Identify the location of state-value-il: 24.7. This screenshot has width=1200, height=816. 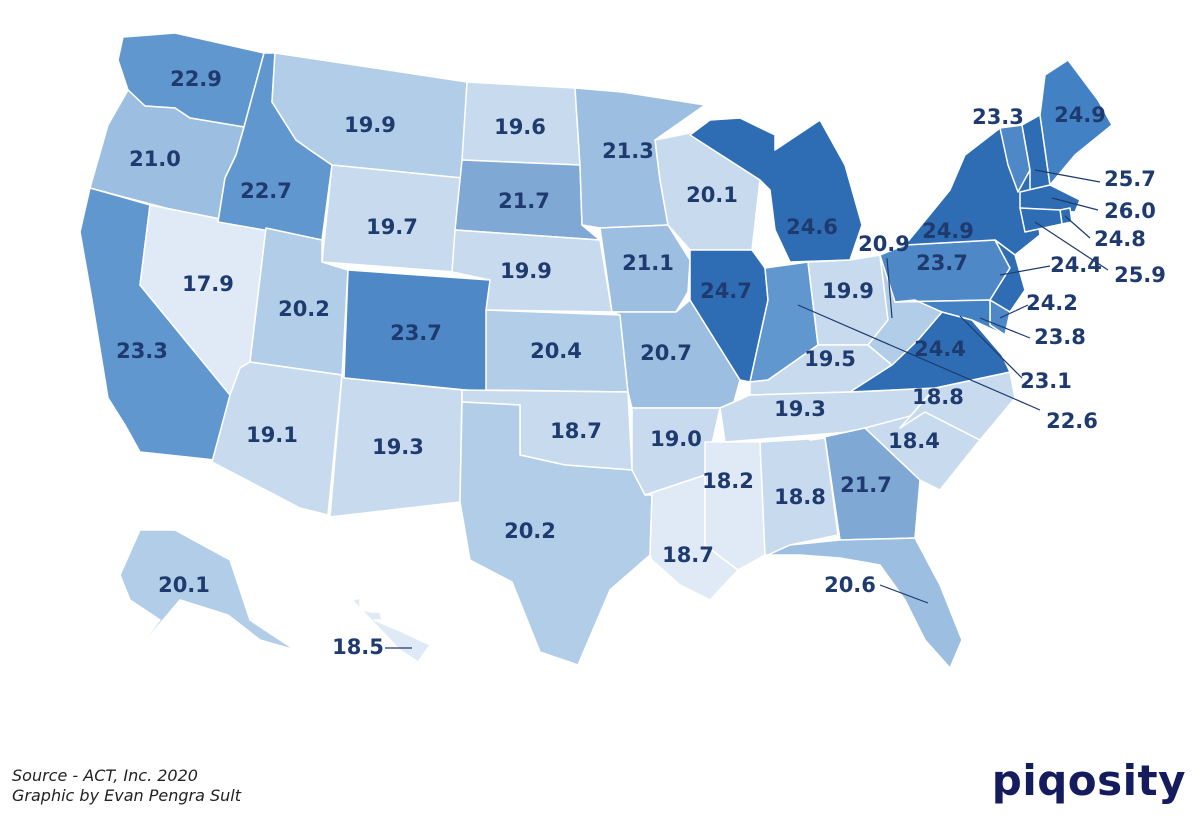
(726, 291).